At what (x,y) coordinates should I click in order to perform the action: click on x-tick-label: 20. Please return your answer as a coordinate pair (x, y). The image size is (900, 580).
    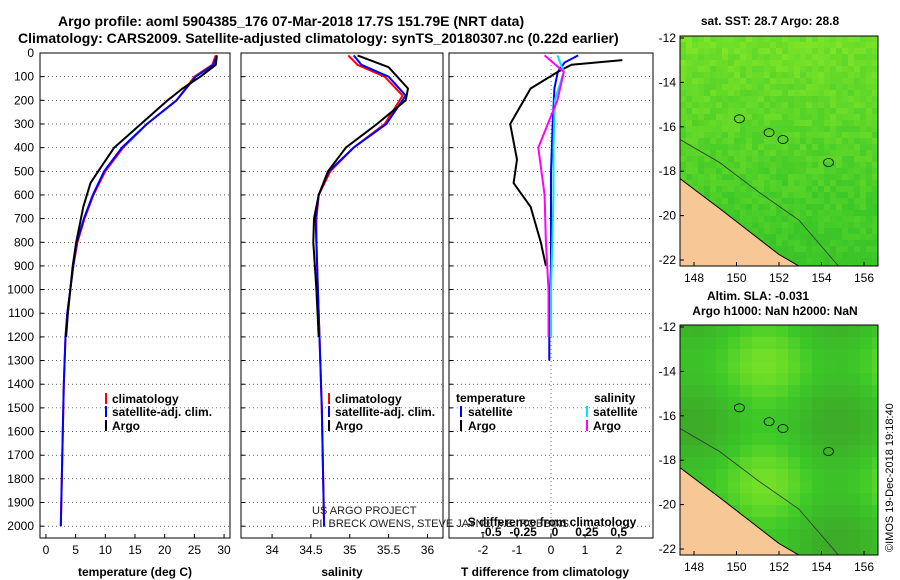
    Looking at the image, I should click on (165, 550).